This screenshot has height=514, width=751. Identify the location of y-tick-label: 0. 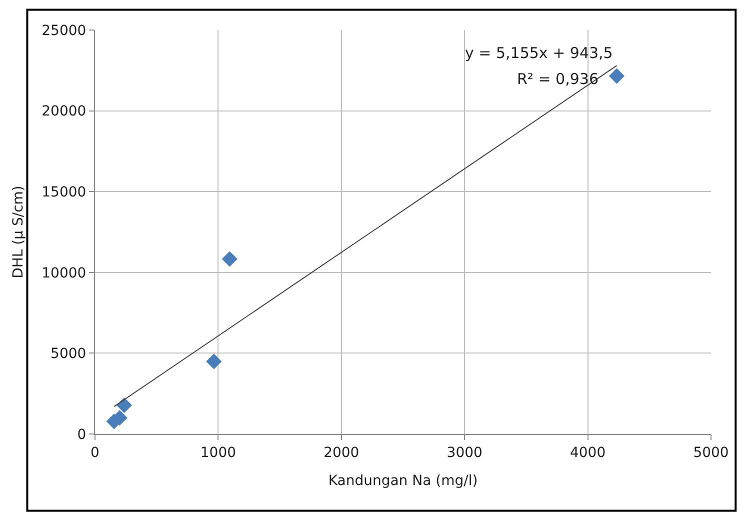
(81, 434).